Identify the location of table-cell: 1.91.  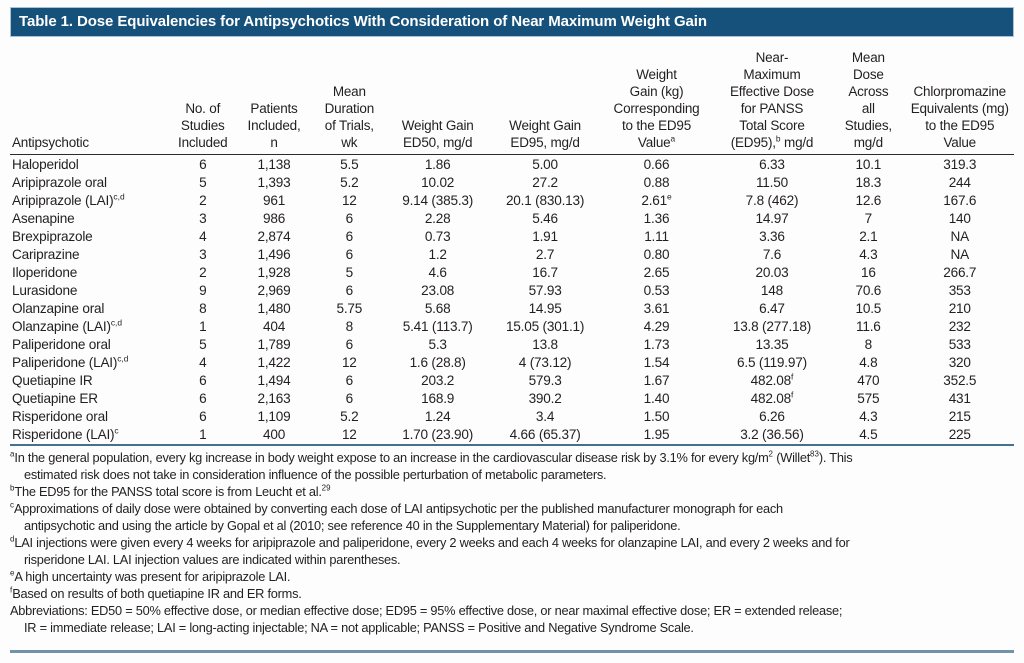
(545, 236).